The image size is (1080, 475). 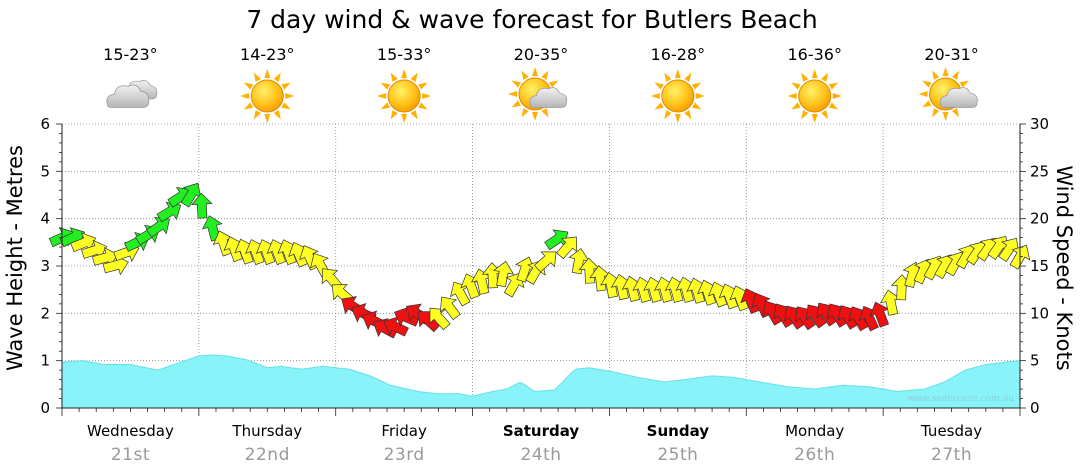 I want to click on temperature-label: 16-28°, so click(x=678, y=54).